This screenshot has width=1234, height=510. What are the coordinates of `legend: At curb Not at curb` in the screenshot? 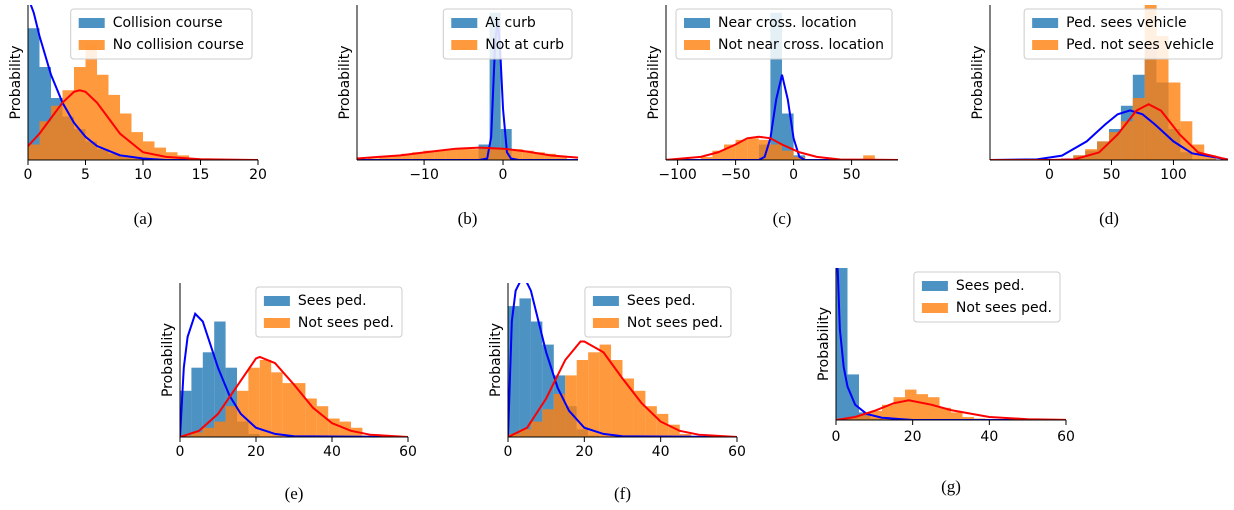 It's located at (507, 34).